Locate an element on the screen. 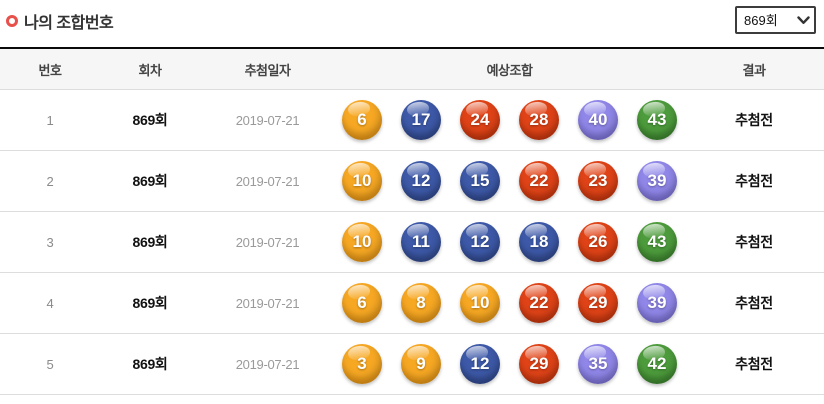 The width and height of the screenshot is (824, 404). lotto-ball: 11 is located at coordinates (421, 242).